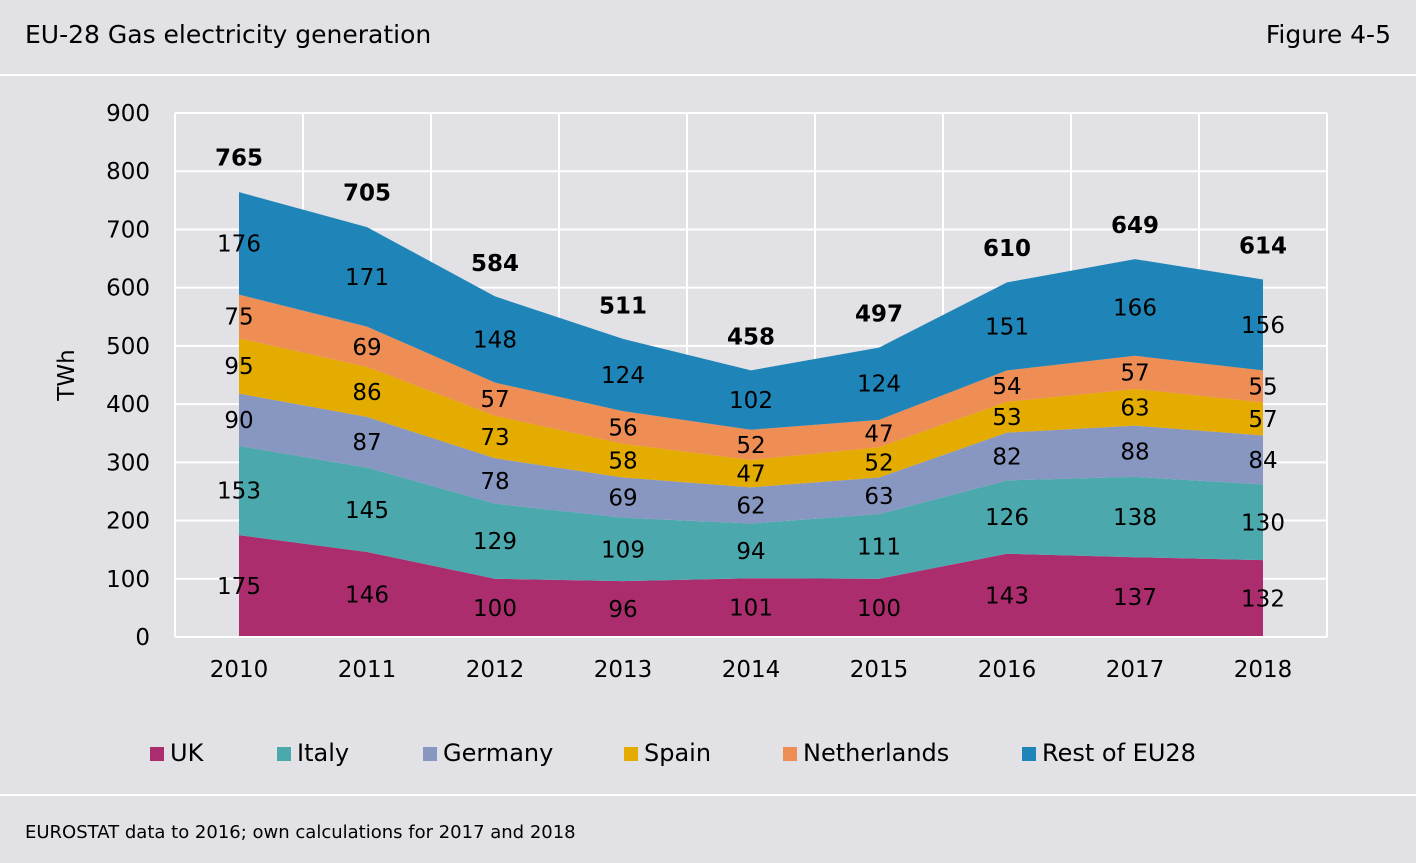  I want to click on area-germany, so click(751, 458).